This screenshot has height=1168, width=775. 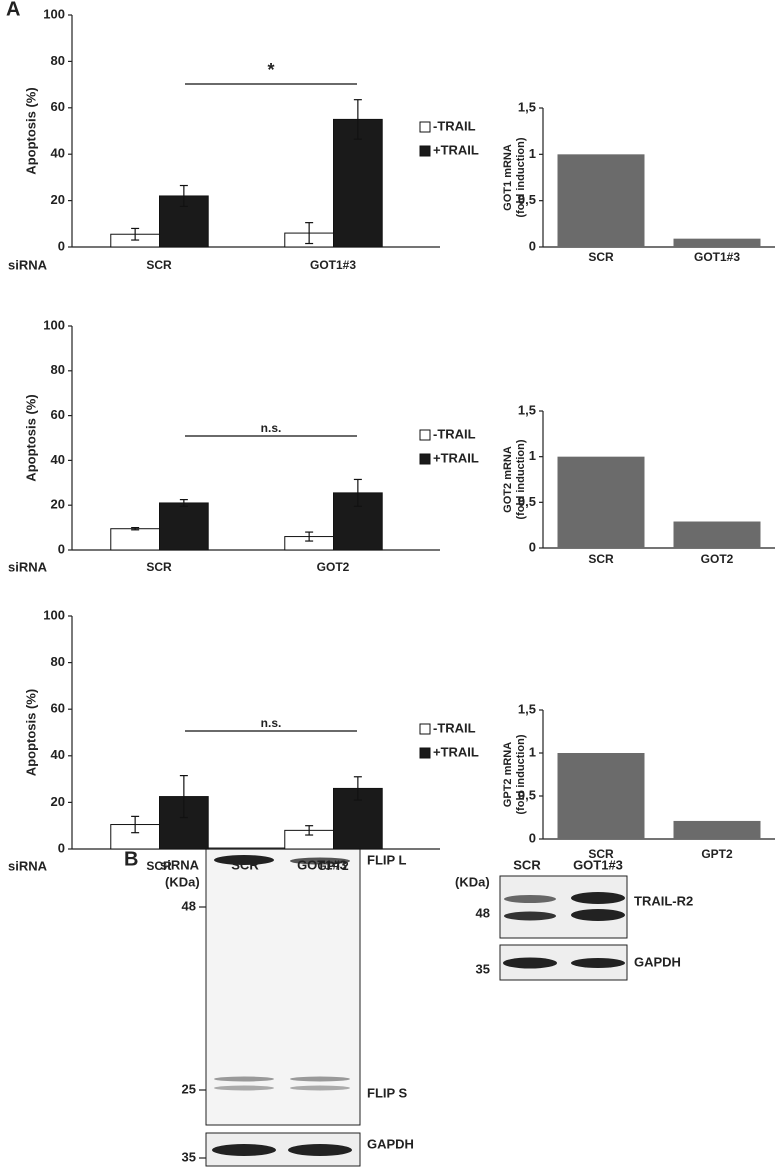 I want to click on blot-right: SCR GOT1#3 (KDa) 48 35 TRAIL-R2 GAPDH, so click(x=574, y=919).